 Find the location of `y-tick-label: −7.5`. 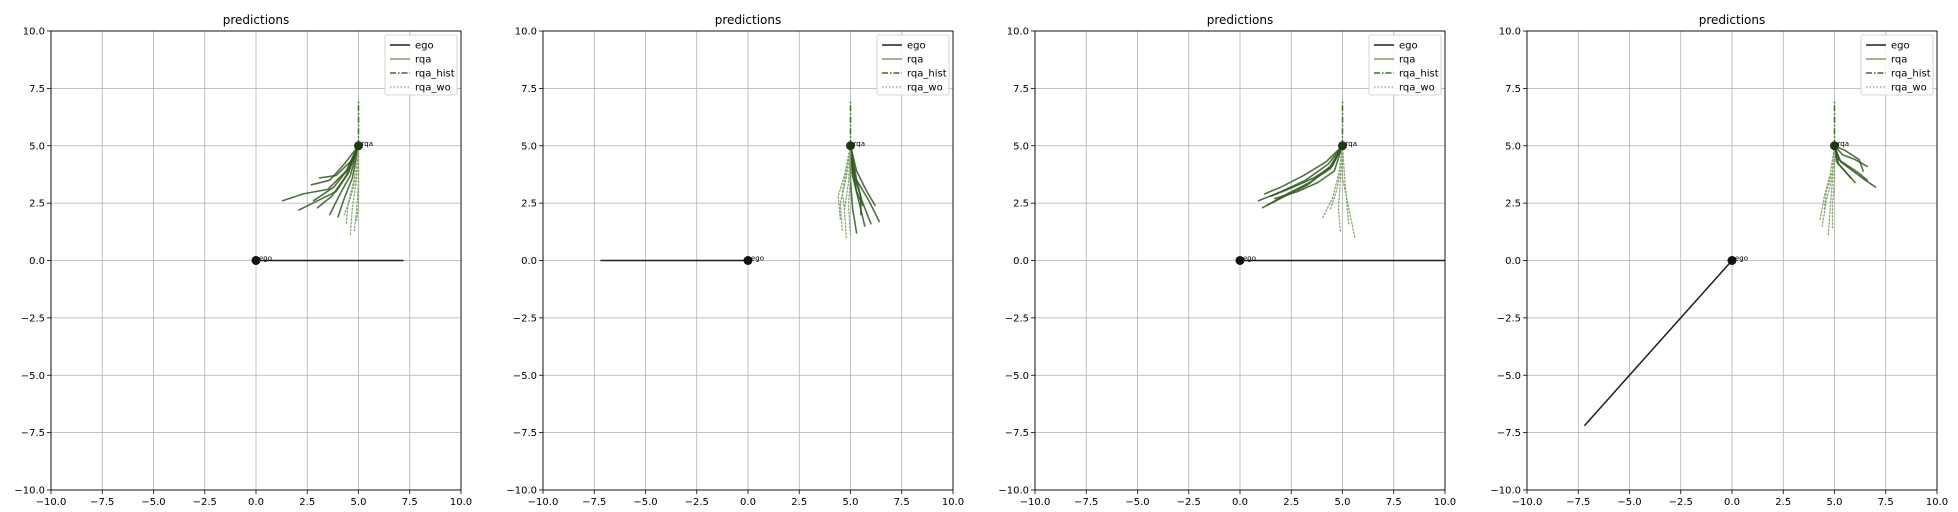

y-tick-label: −7.5 is located at coordinates (1017, 433).